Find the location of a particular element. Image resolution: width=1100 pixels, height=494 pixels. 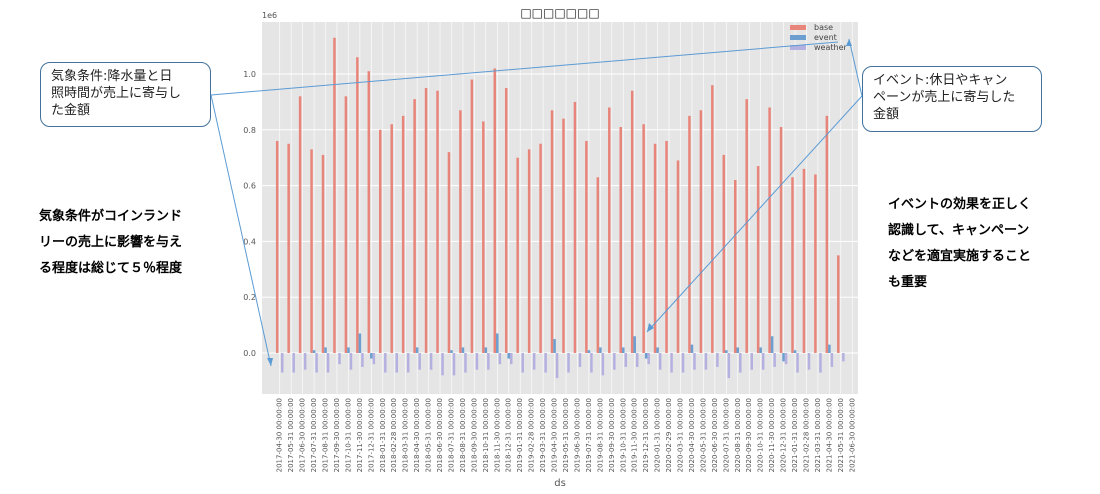

x-tick-label: 2019-03-31 00:00:00 is located at coordinates (543, 435).